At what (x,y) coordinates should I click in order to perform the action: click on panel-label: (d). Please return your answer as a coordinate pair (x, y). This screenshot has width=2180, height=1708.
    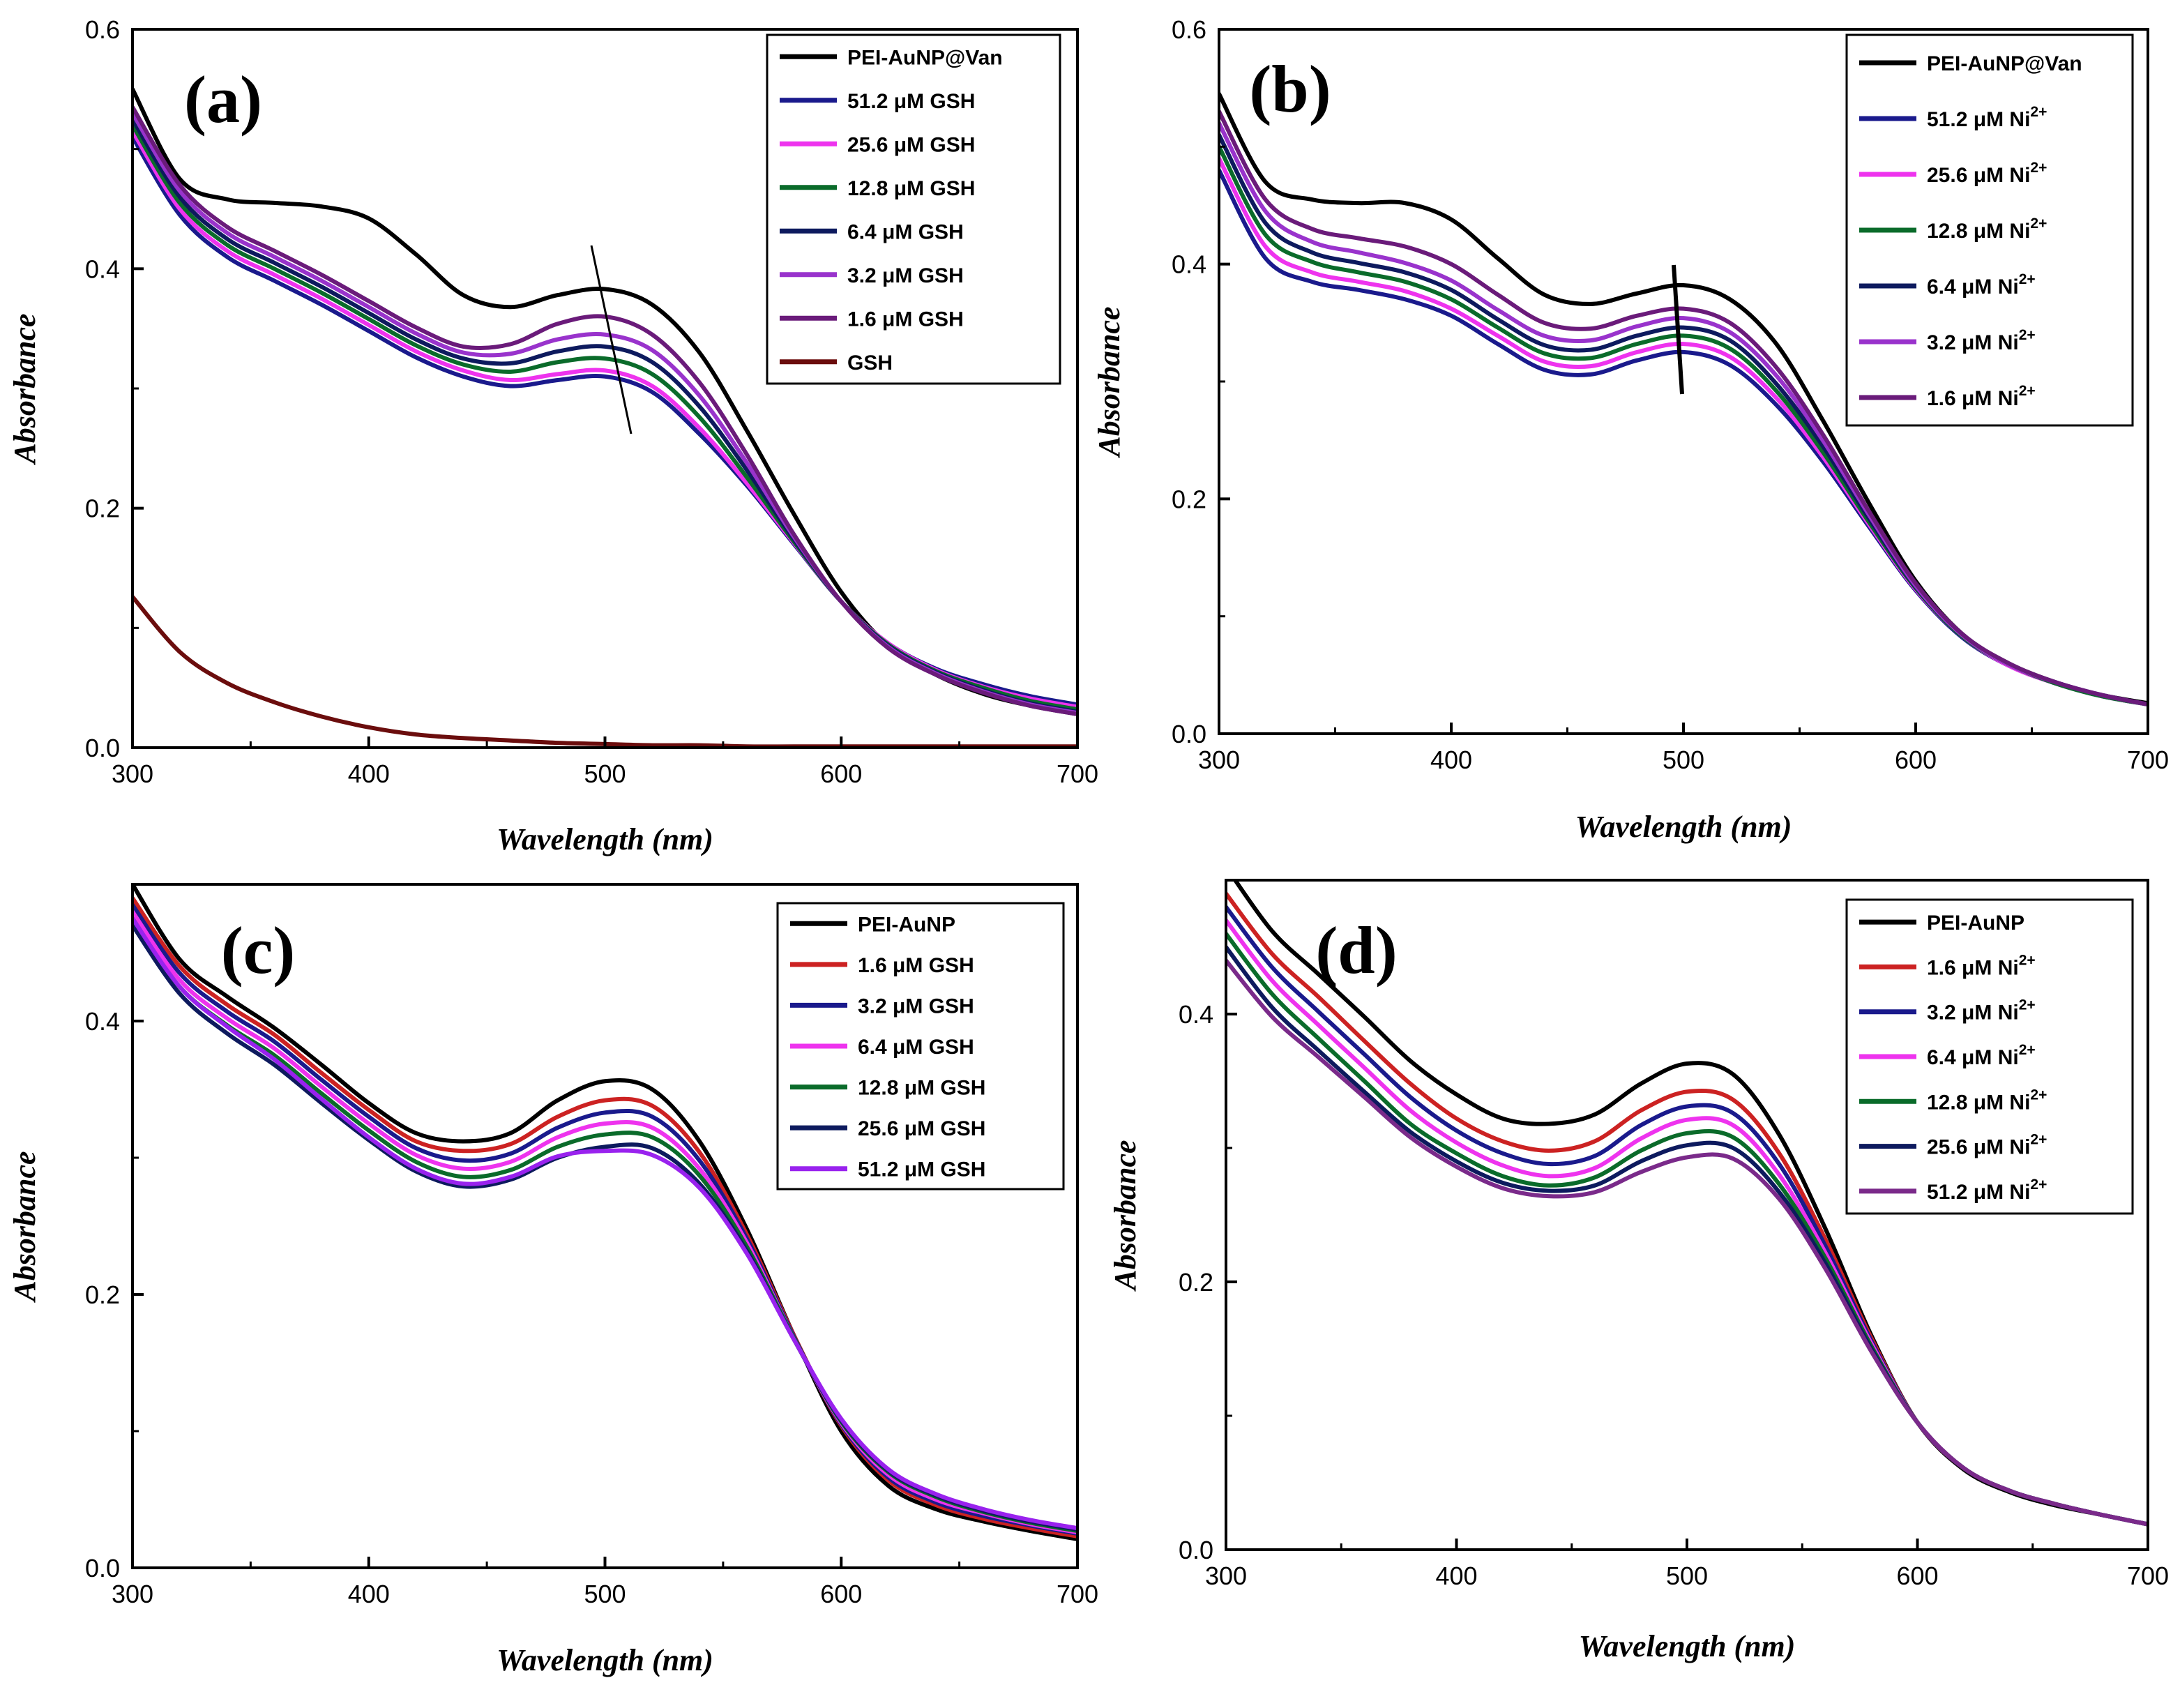
    Looking at the image, I should click on (1356, 950).